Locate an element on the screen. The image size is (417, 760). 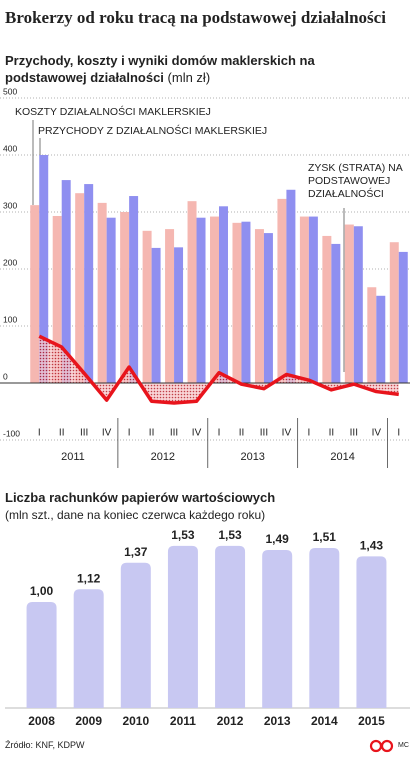
x-tick-label: 2013 is located at coordinates (277, 721).